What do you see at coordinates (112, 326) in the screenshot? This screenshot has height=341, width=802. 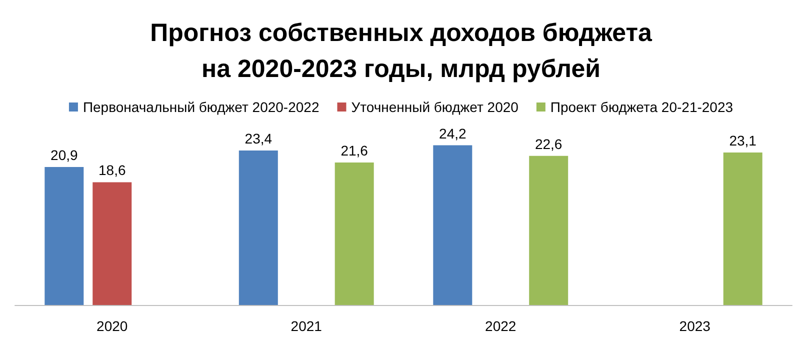 I see `x-tick-label: 2020` at bounding box center [112, 326].